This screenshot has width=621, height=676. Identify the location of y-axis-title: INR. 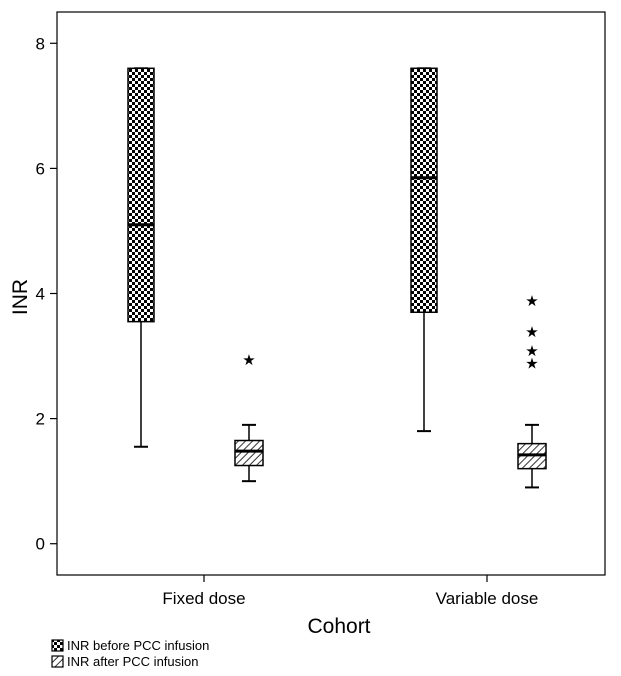
(20, 297).